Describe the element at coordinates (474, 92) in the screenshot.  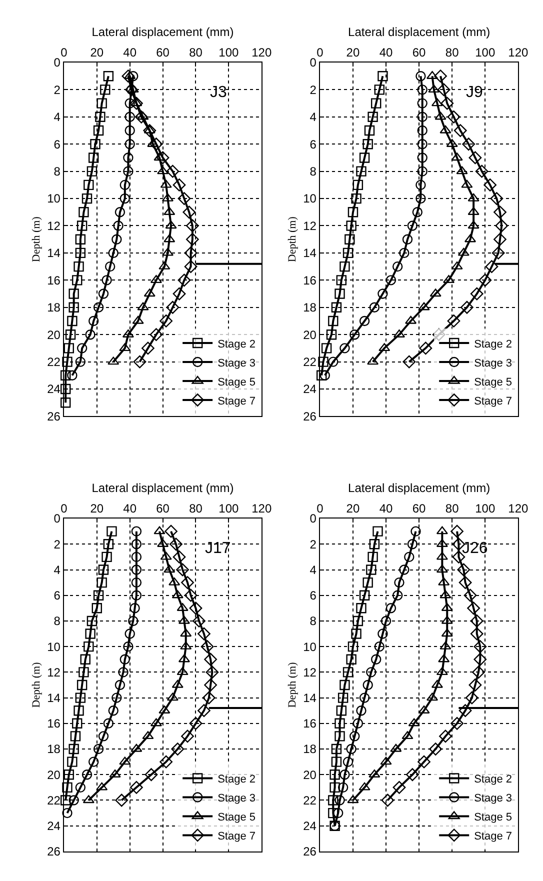
I see `annotation: J9` at that location.